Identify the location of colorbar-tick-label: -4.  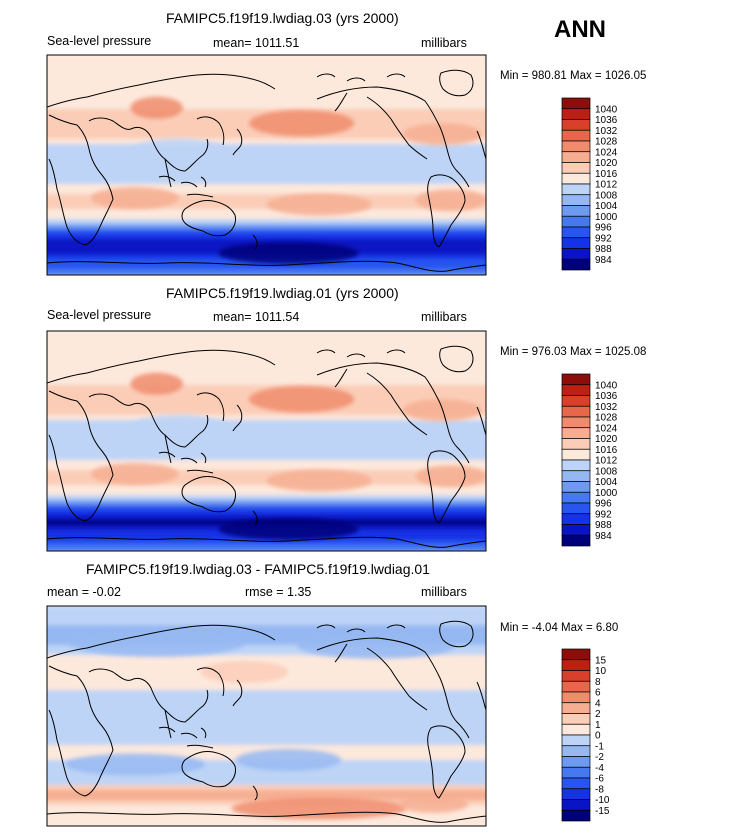
(599, 768).